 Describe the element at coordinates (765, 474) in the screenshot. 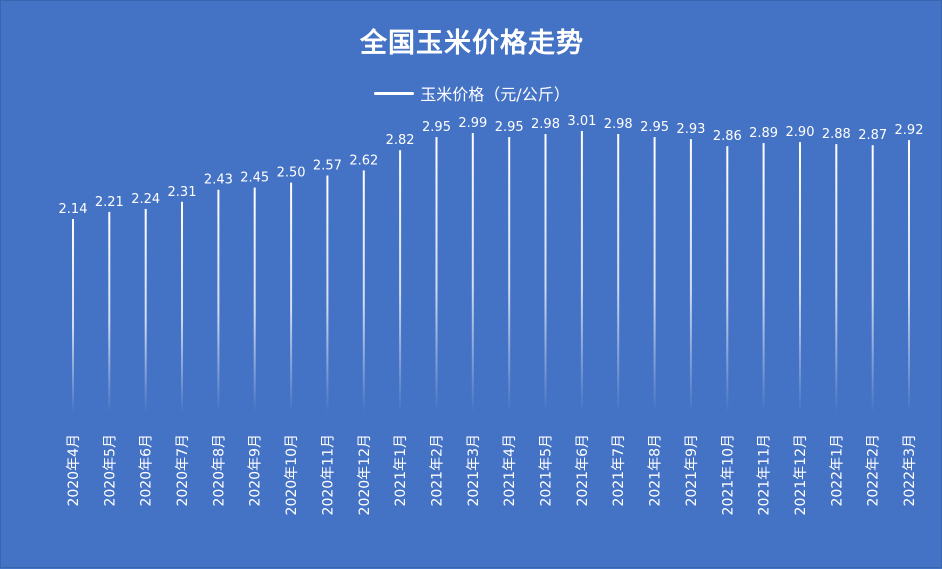

I see `x-tick-label: 2021年11月` at that location.